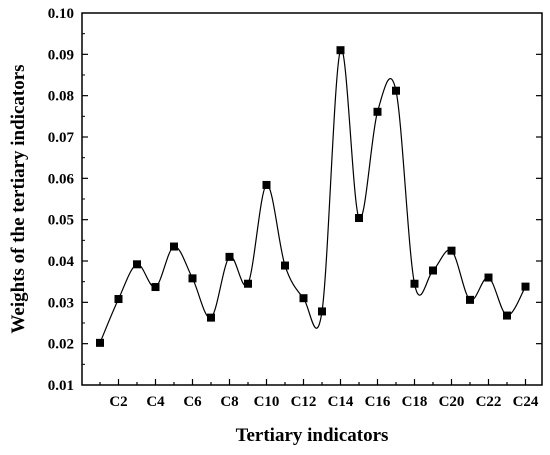 This screenshot has width=550, height=455. I want to click on y-tick-label: 0.02, so click(61, 345).